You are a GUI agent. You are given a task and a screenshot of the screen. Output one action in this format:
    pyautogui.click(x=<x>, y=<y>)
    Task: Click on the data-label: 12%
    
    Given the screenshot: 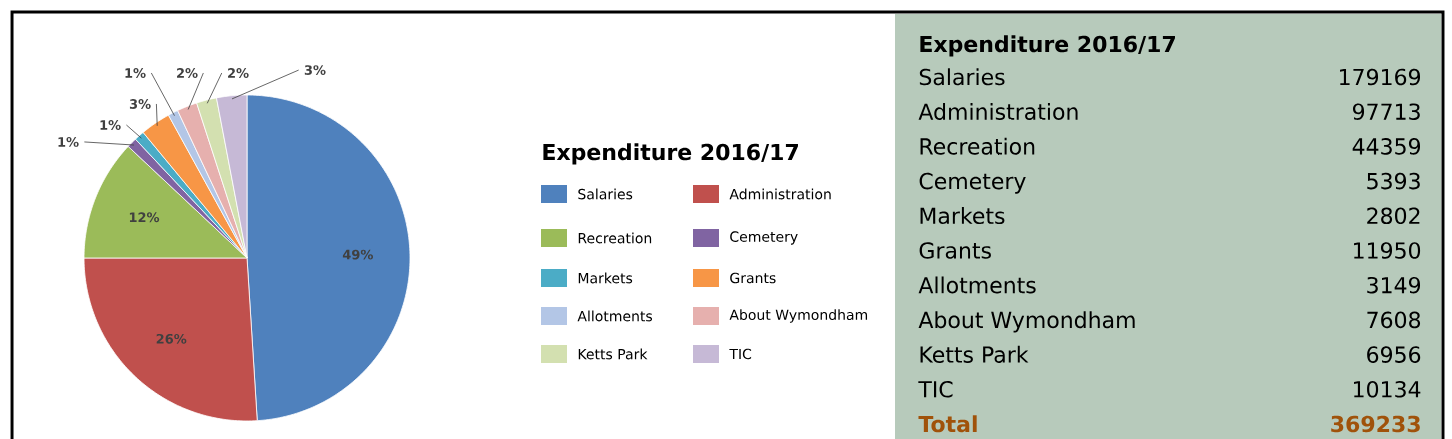 What is the action you would take?
    pyautogui.click(x=144, y=217)
    